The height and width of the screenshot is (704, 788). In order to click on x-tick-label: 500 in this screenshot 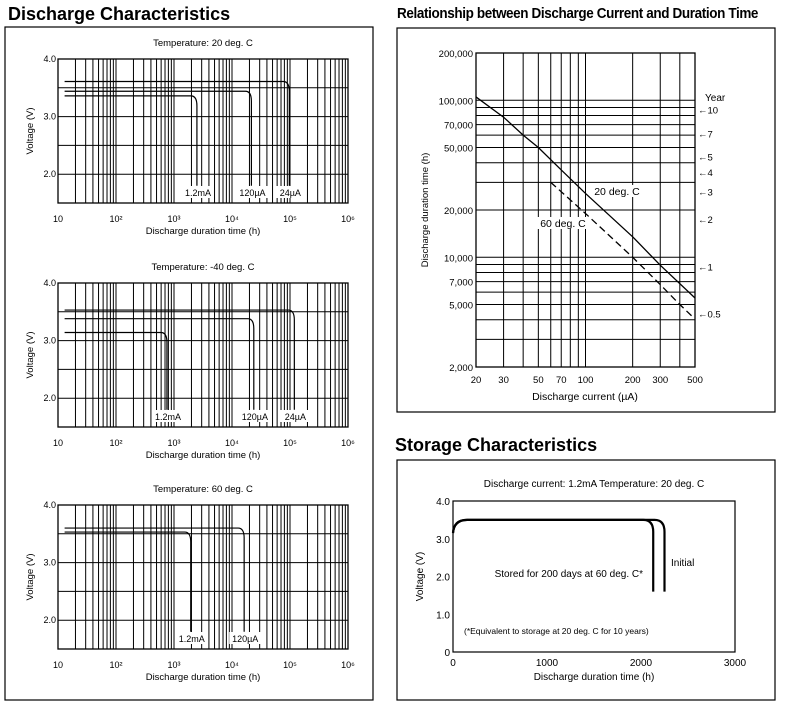, I will do `click(695, 380)`.